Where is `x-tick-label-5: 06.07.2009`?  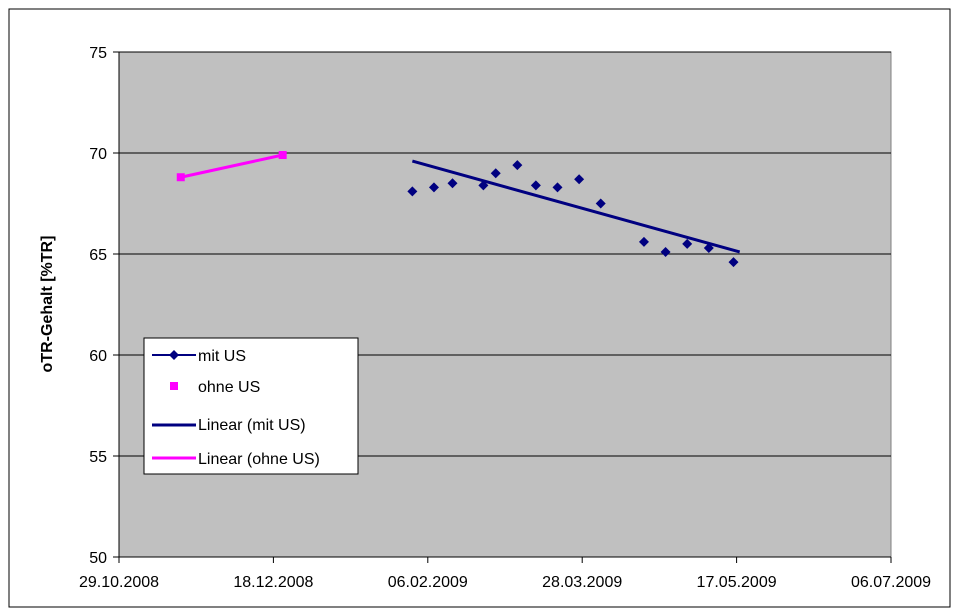
x-tick-label-5: 06.07.2009 is located at coordinates (891, 582).